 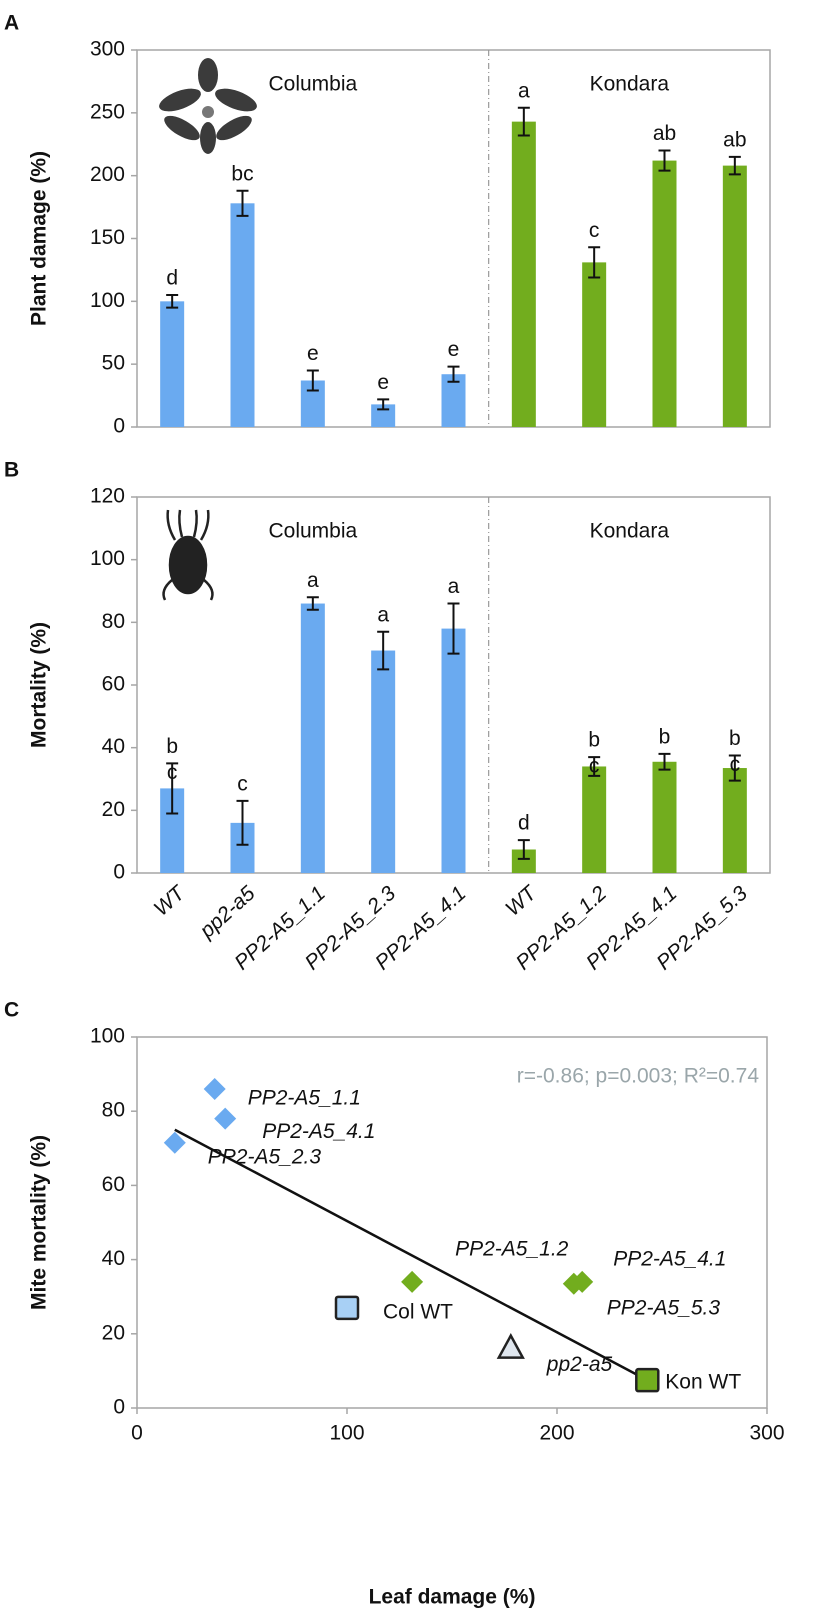 I want to click on panel-label: B, so click(x=11, y=470).